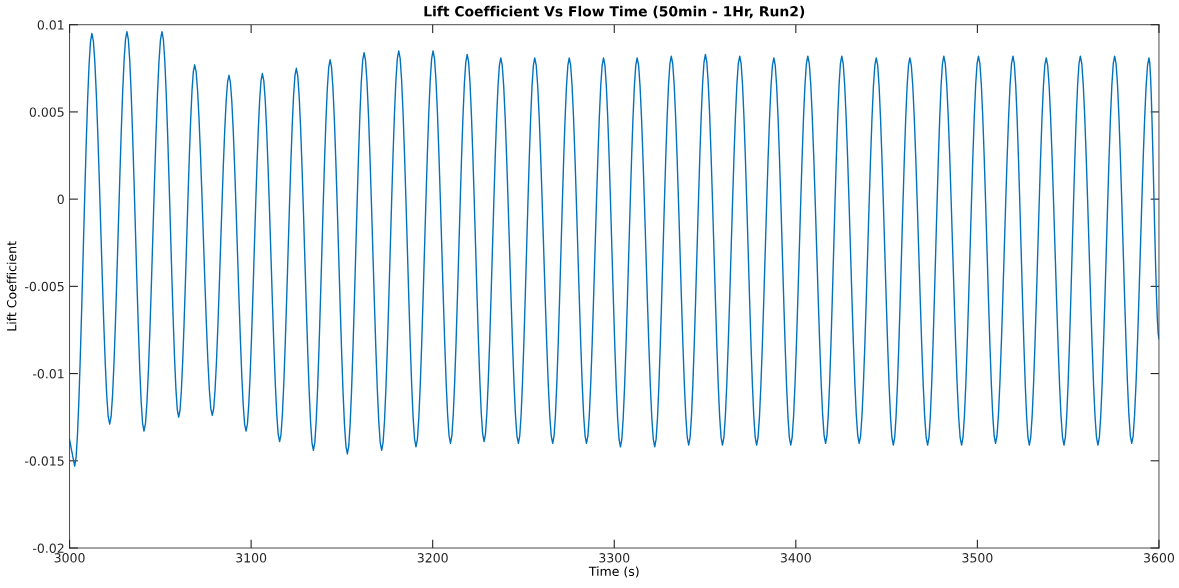  Describe the element at coordinates (11, 286) in the screenshot. I see `y-axis-title: Lift Coefficient` at that location.